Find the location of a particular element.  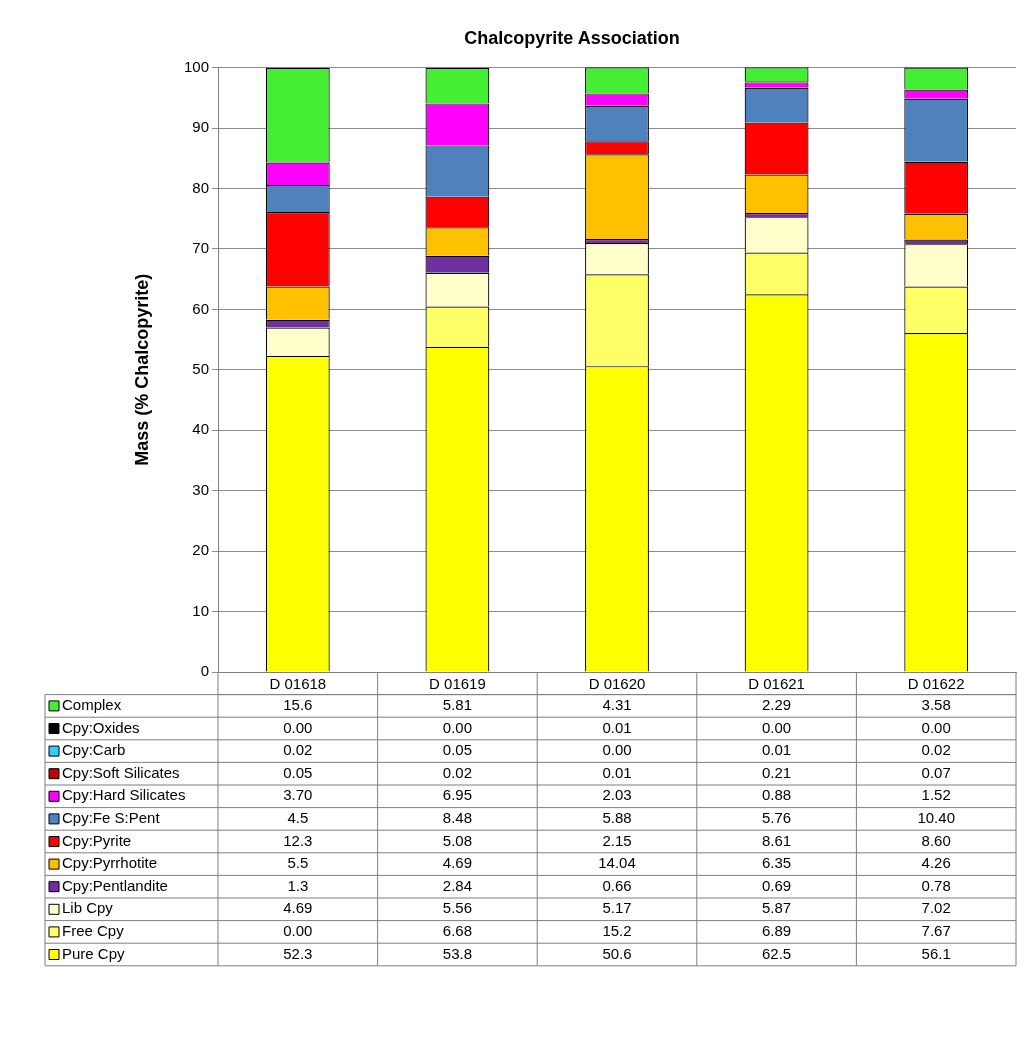

x-tick-label: D 01620 is located at coordinates (617, 684).